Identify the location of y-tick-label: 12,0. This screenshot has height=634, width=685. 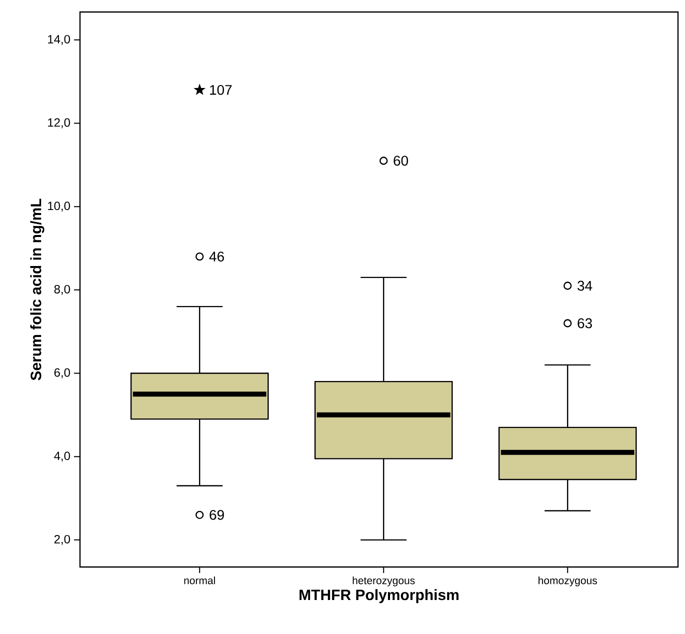
(59, 123).